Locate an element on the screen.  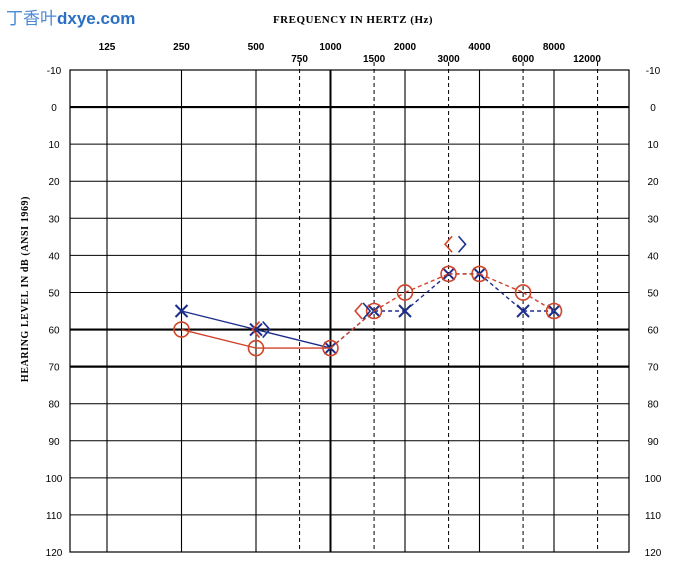
bone-conduction-markers is located at coordinates (359, 287).